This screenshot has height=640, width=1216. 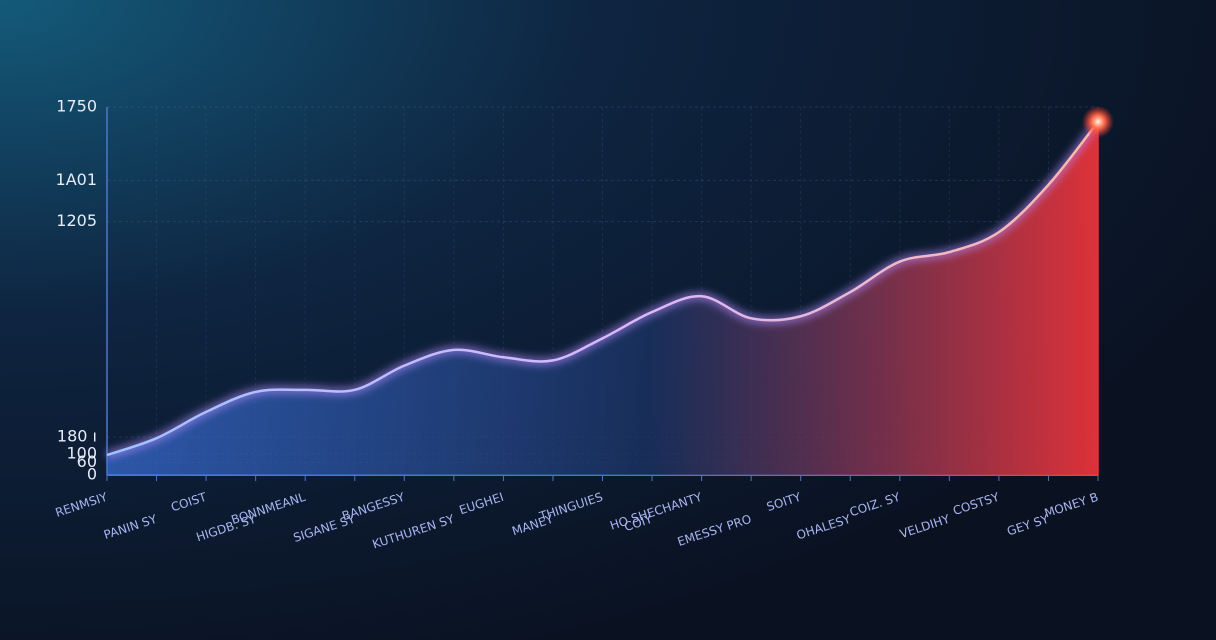 I want to click on y-tick-label: 1205, so click(x=76, y=220).